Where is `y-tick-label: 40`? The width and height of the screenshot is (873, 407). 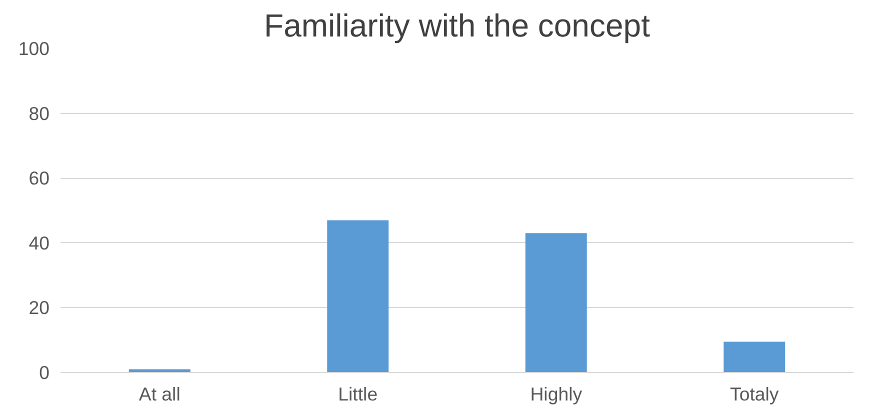 y-tick-label: 40 is located at coordinates (39, 243).